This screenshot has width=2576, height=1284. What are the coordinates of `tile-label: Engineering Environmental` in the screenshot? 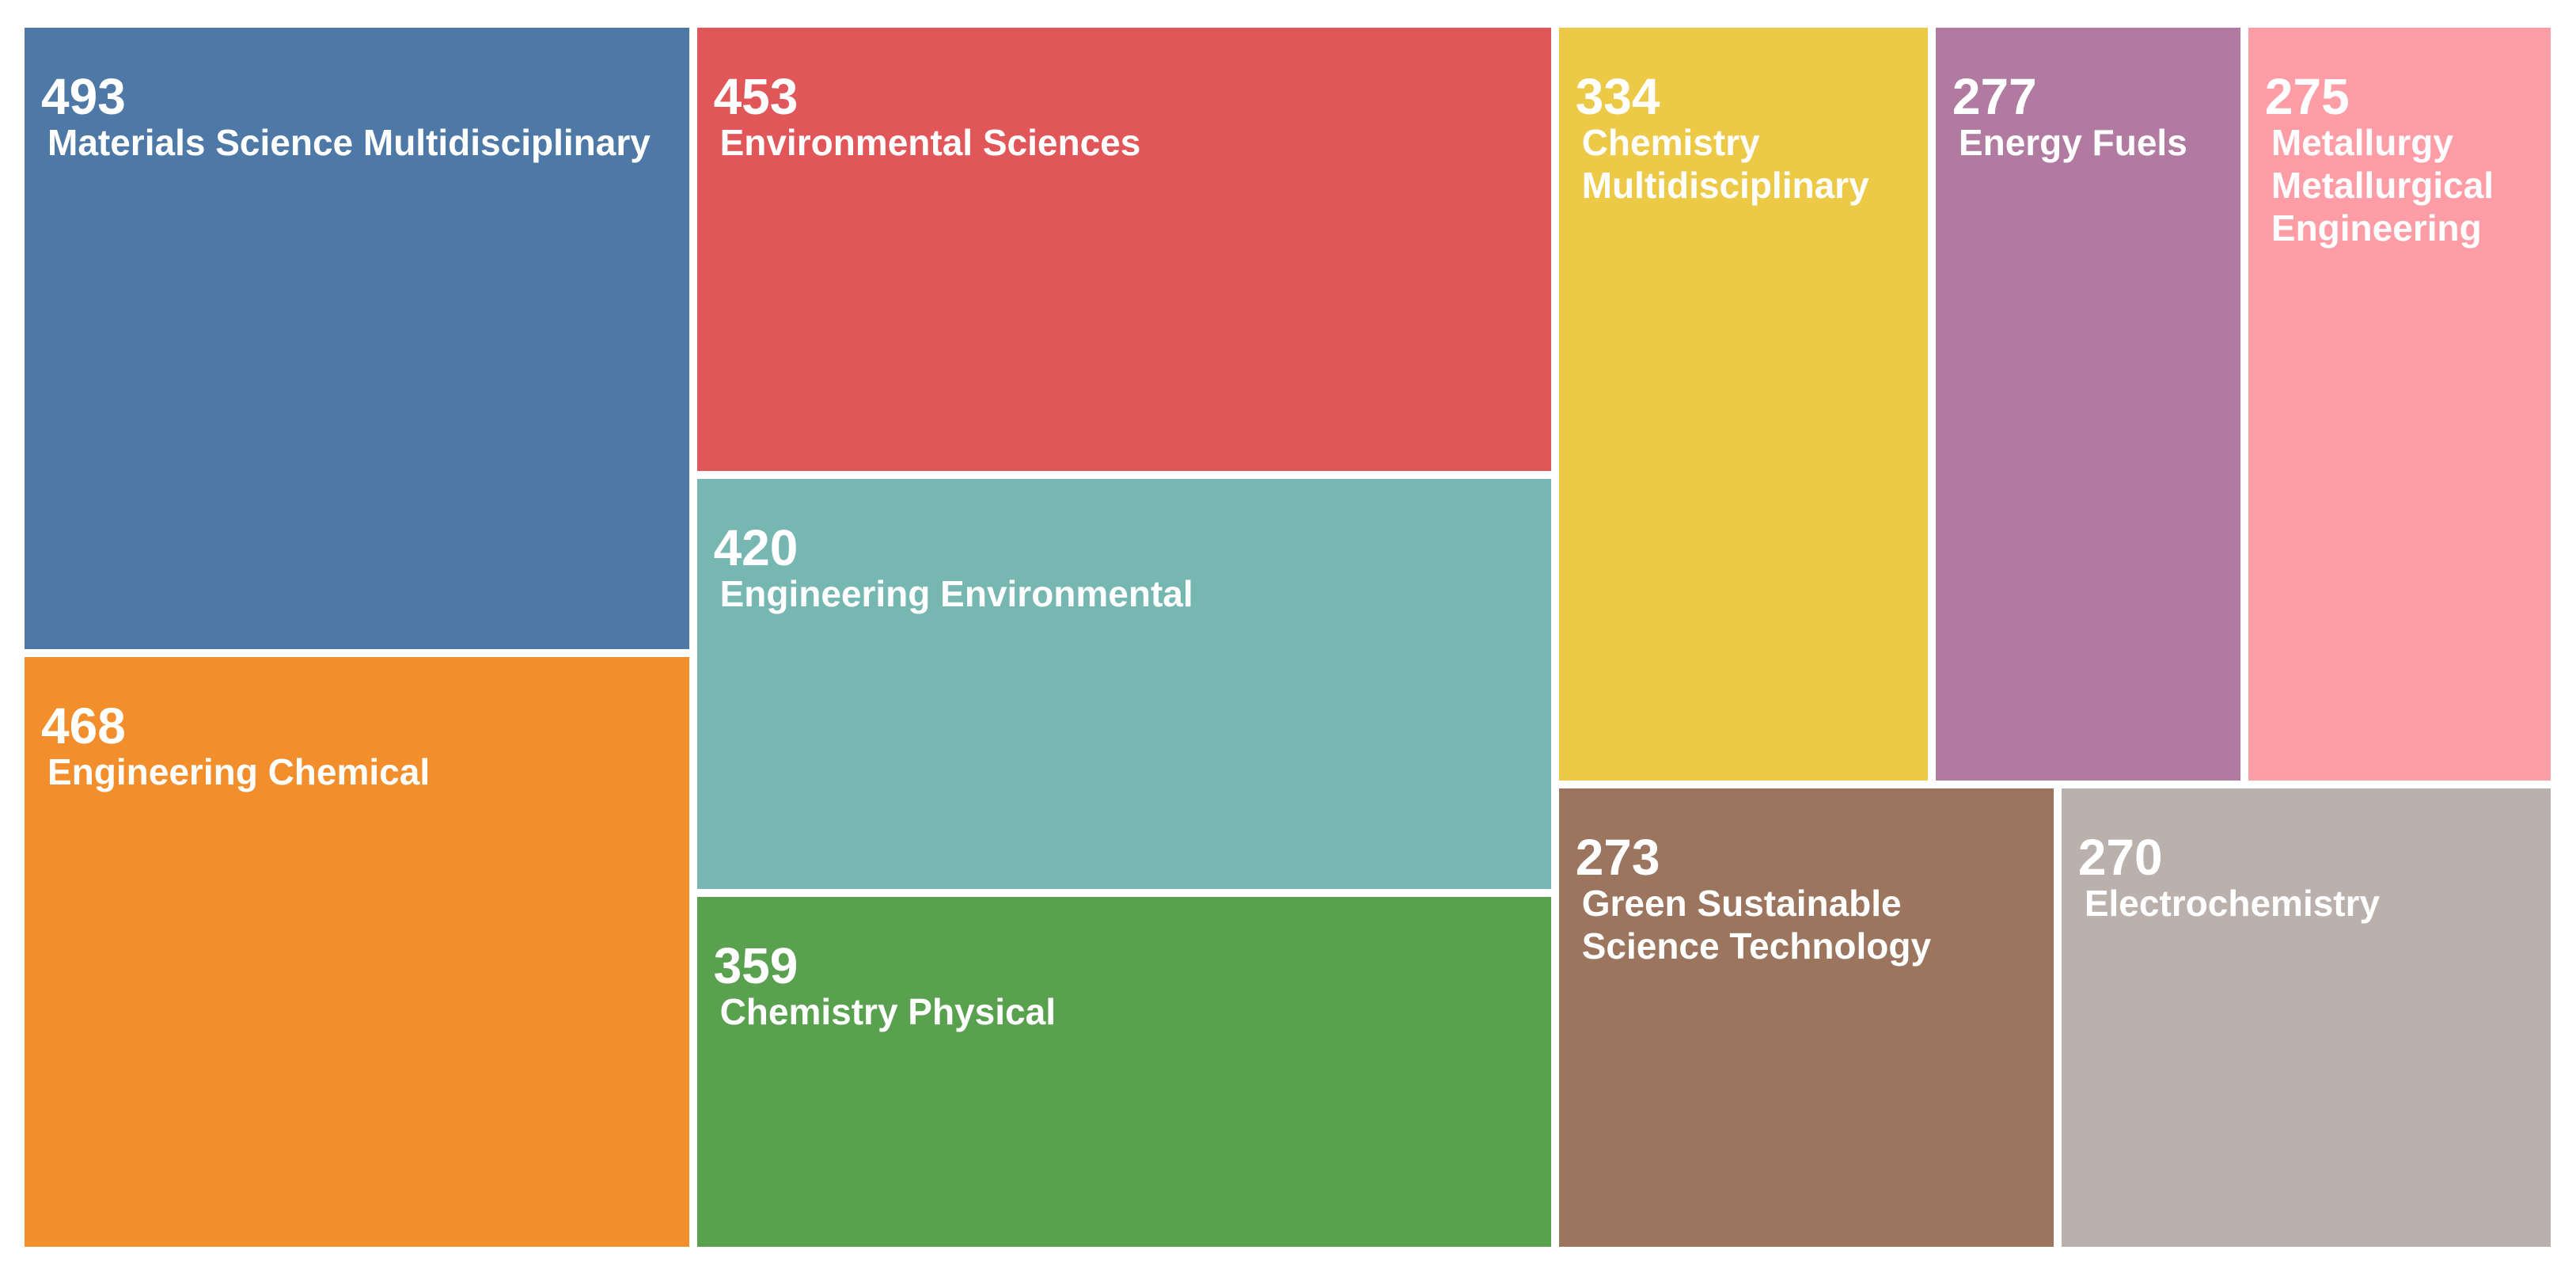 It's located at (956, 593).